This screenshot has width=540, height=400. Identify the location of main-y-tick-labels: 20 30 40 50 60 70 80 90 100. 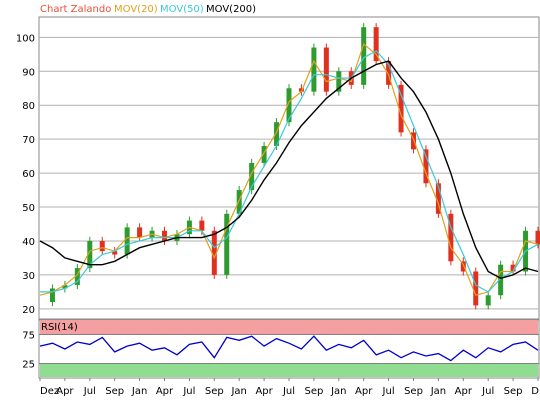
(25, 174).